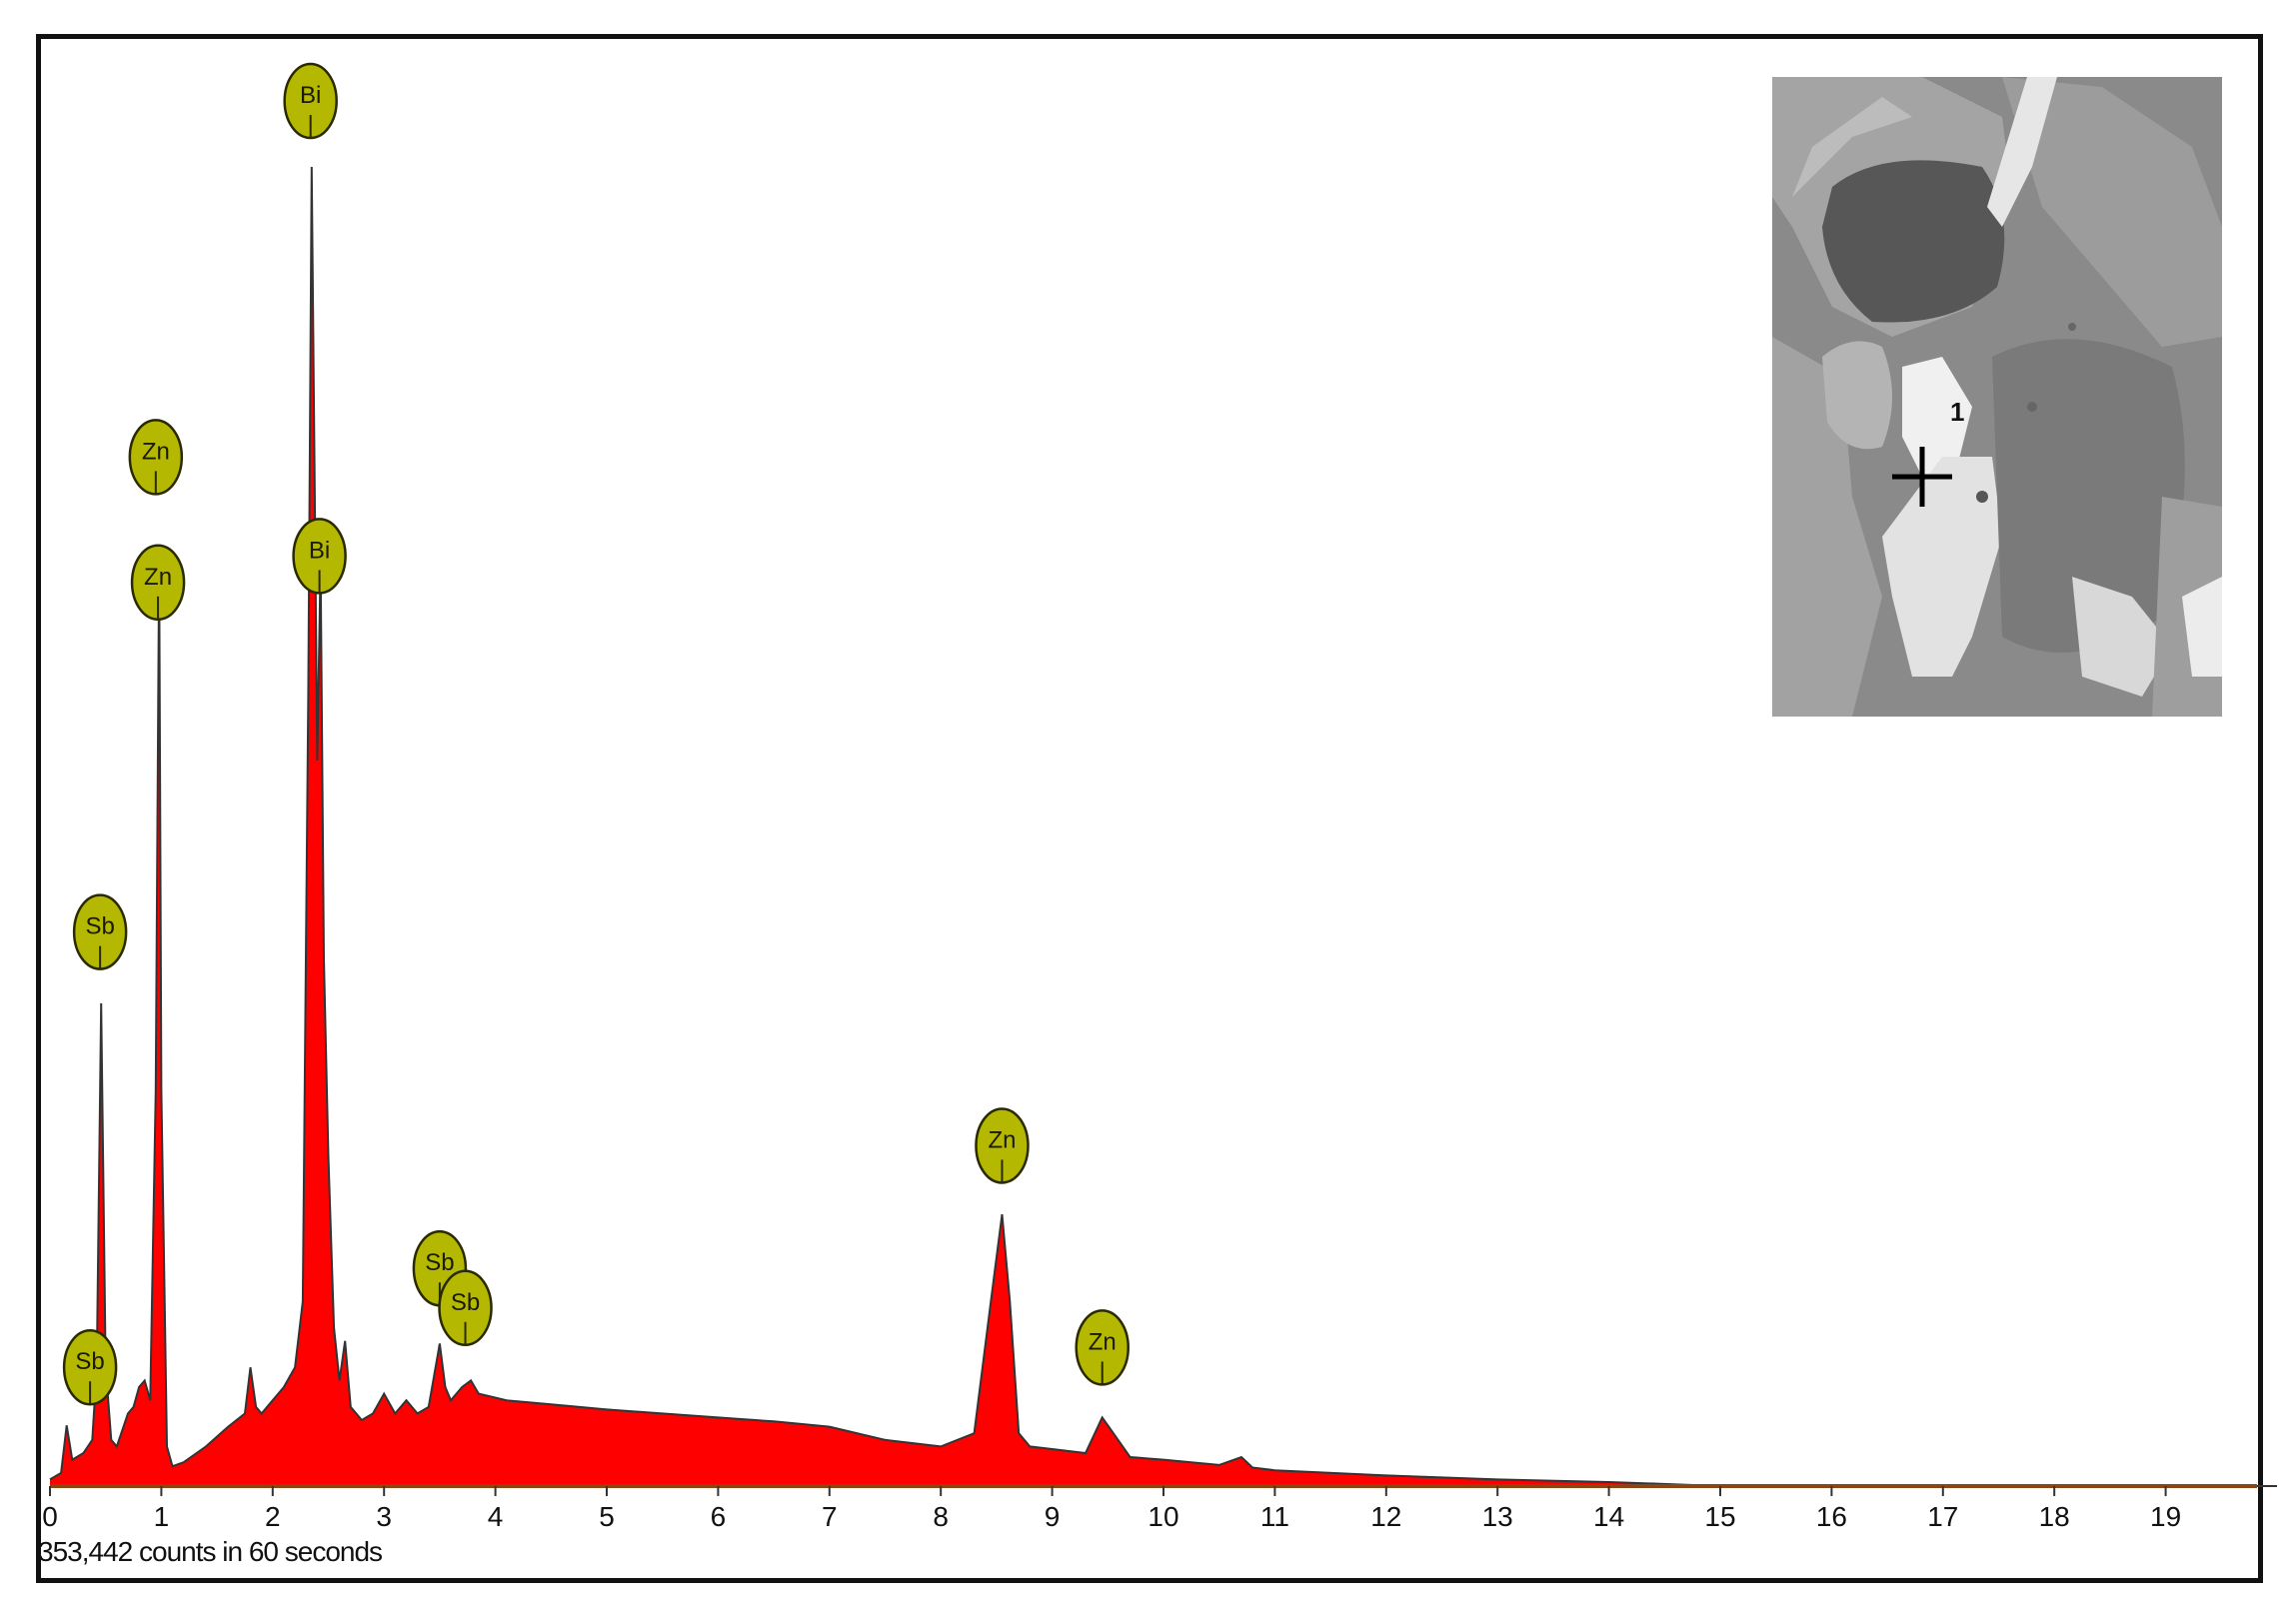 Image resolution: width=2296 pixels, height=1621 pixels. Describe the element at coordinates (1922, 477) in the screenshot. I see `crosshair-icon` at that location.